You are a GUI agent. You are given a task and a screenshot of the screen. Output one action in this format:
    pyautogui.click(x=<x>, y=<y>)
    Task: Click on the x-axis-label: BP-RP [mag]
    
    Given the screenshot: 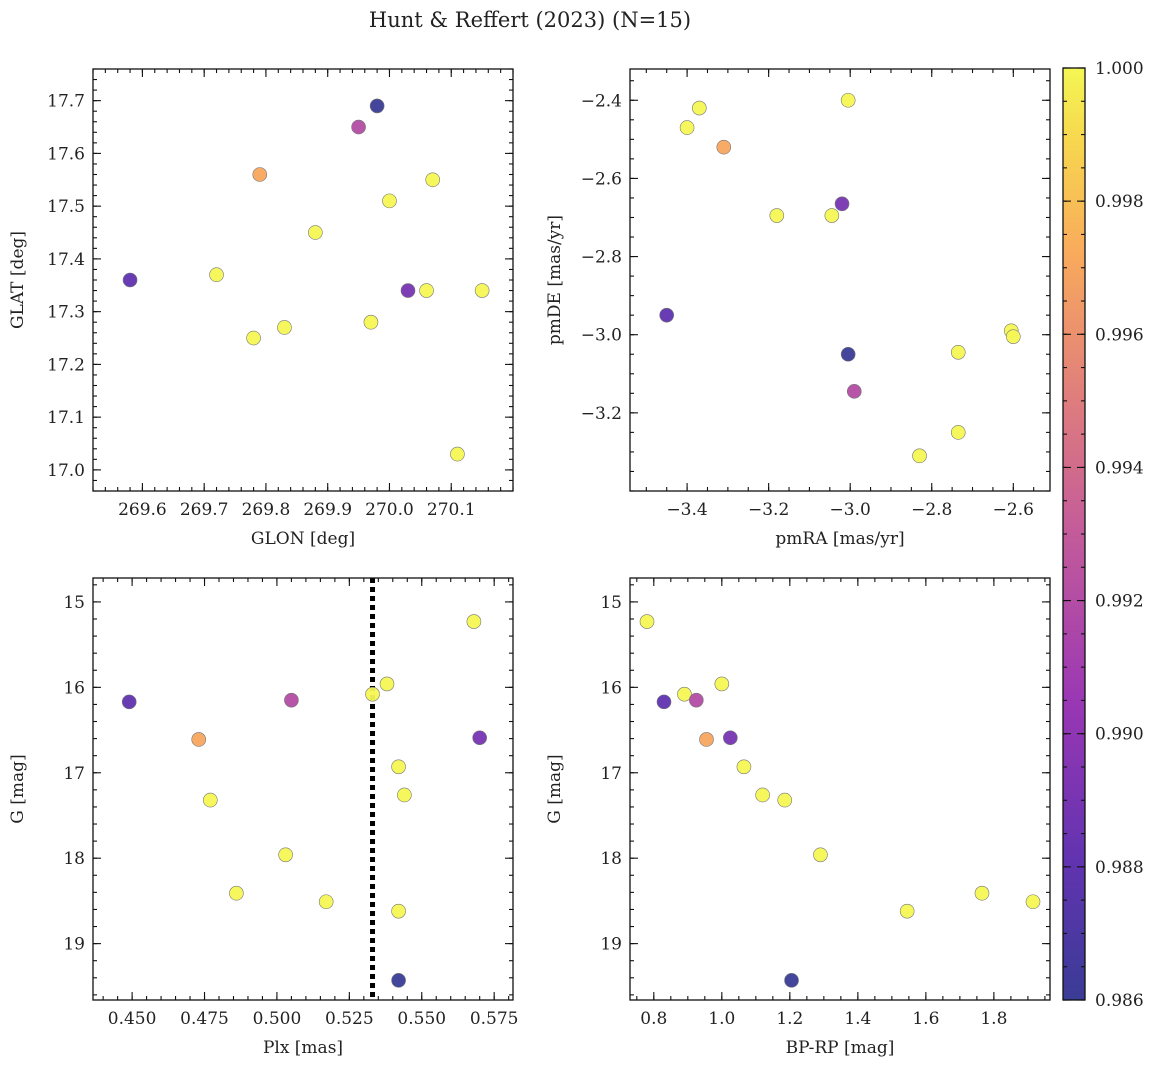 What is the action you would take?
    pyautogui.click(x=840, y=1048)
    